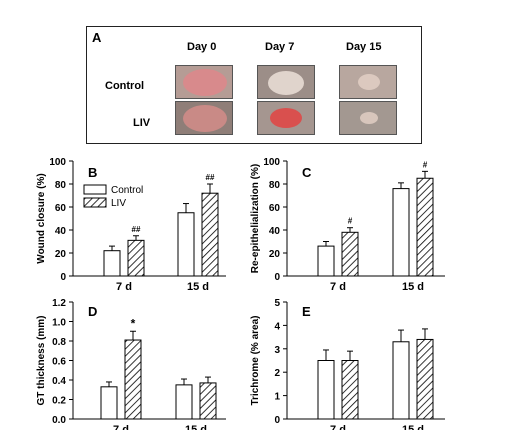  I want to click on chart-b-ytick-label: 100, so click(57, 162).